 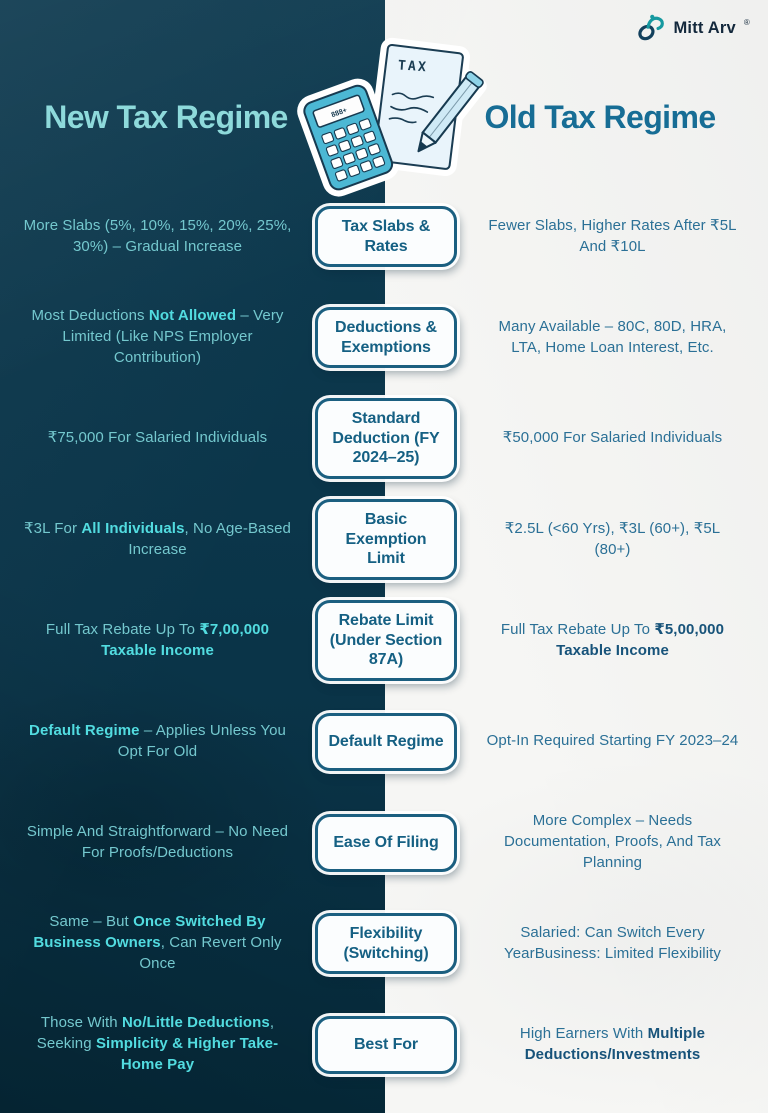 I want to click on category-box: Flexibility (Switching), so click(x=386, y=943).